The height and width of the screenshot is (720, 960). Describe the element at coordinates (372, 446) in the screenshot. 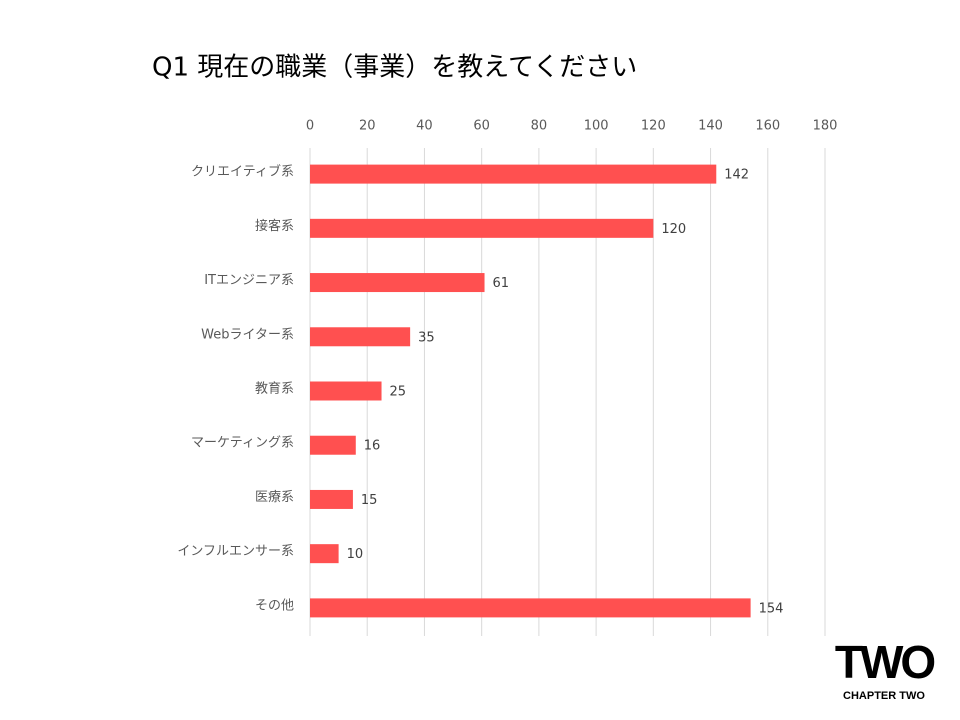

I see `value-label: 16` at that location.